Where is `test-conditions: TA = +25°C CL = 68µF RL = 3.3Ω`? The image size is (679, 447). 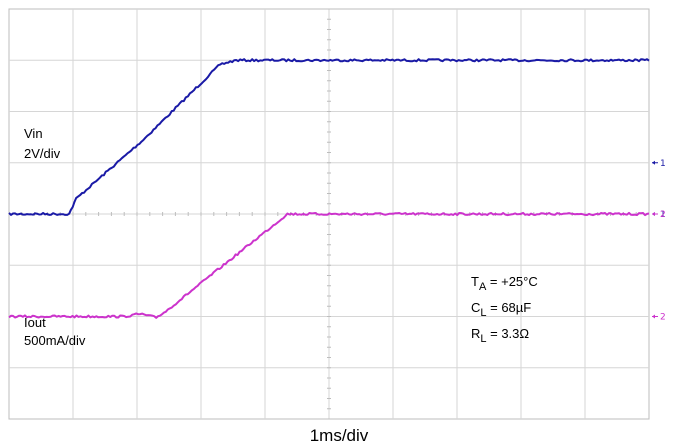 test-conditions: TA = +25°C CL = 68µF RL = 3.3Ω is located at coordinates (504, 309).